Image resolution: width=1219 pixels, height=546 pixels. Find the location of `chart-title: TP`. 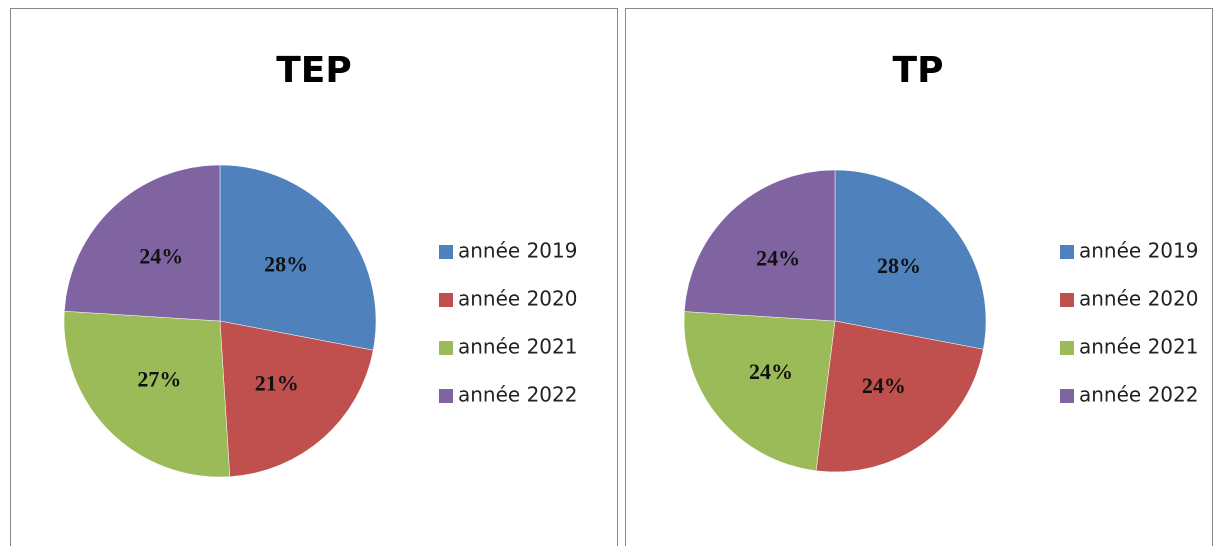

chart-title: TP is located at coordinates (918, 70).